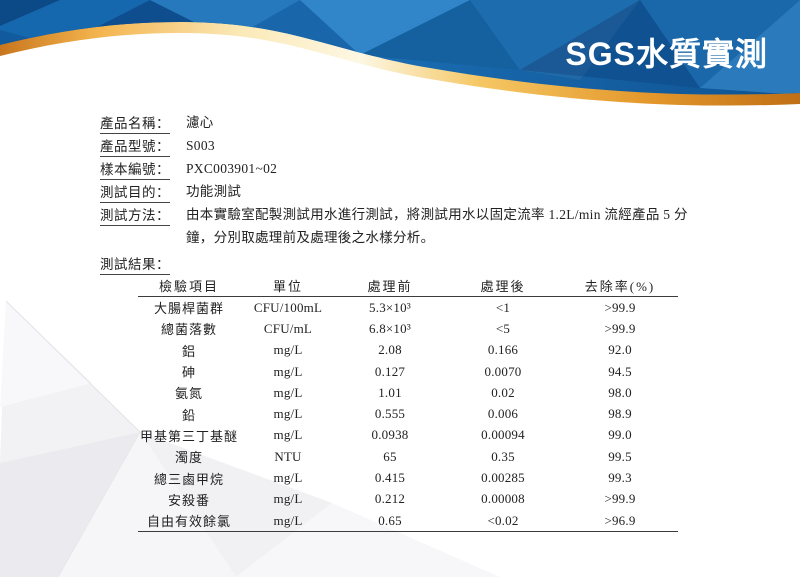  What do you see at coordinates (390, 435) in the screenshot?
I see `table-cell: 0.0938` at bounding box center [390, 435].